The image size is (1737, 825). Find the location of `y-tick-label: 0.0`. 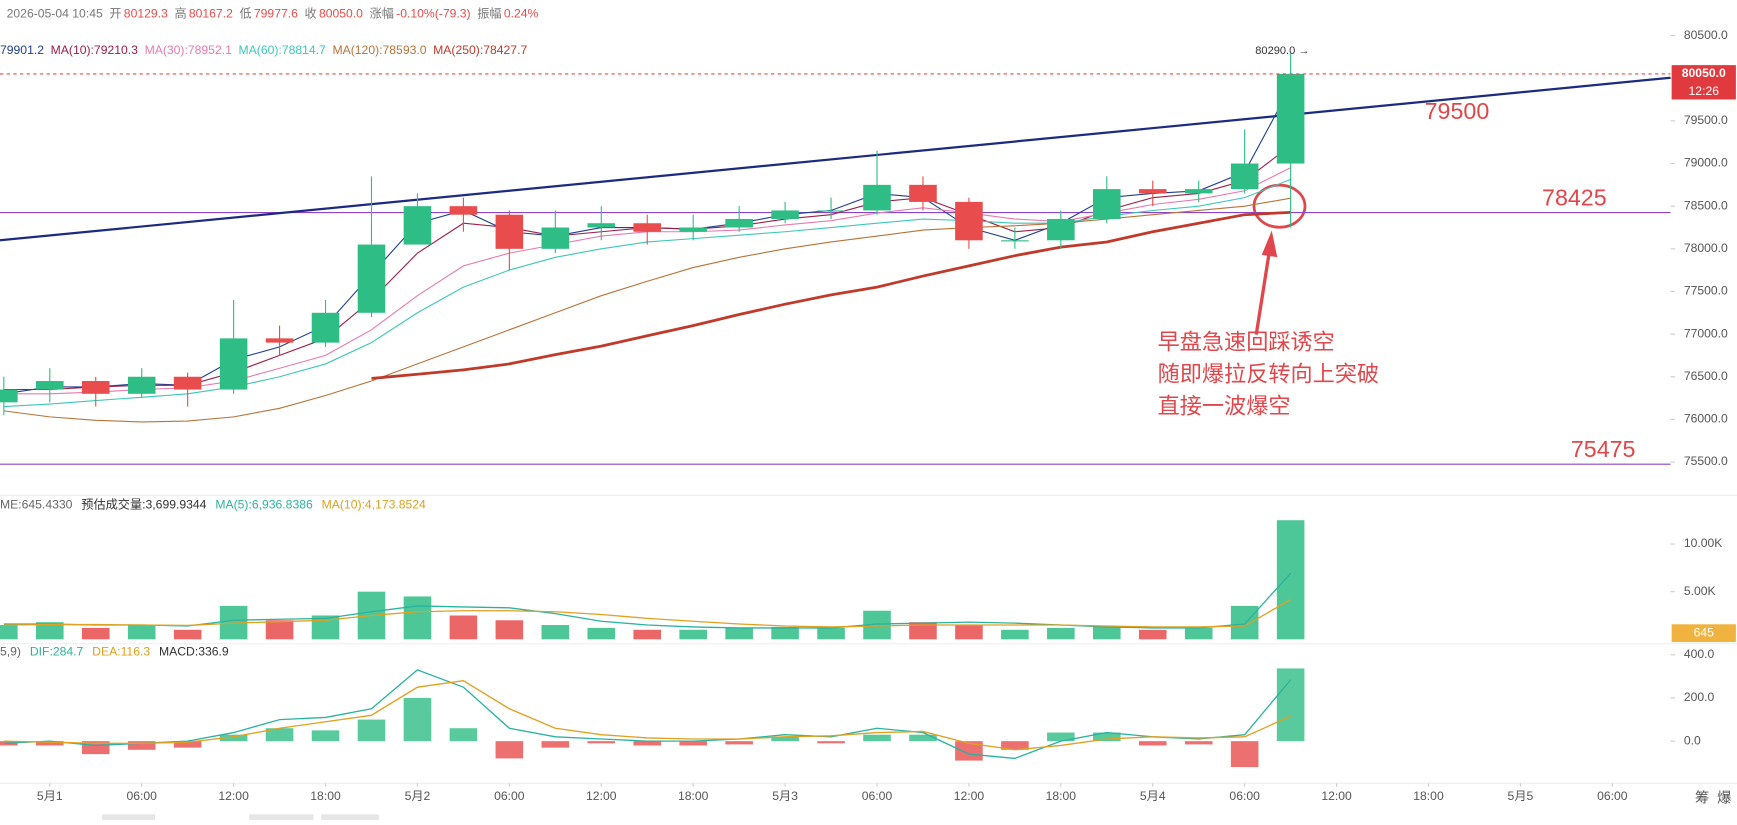

y-tick-label: 0.0 is located at coordinates (1692, 740).